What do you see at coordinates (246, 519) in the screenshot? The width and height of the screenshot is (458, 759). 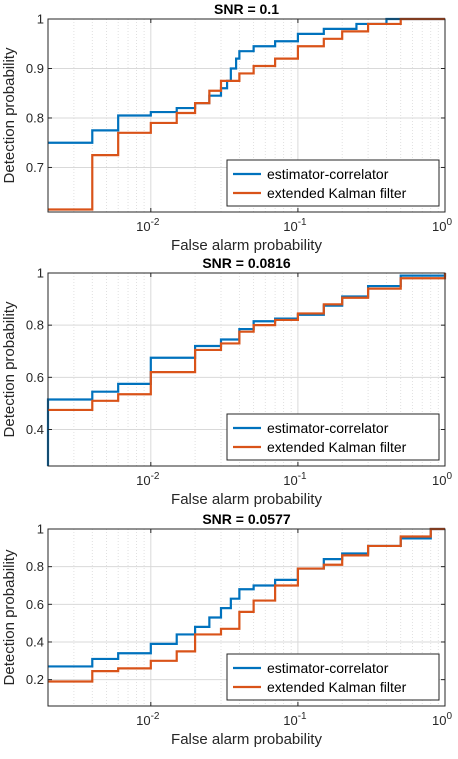 I see `chart-title: SNR = 0.0577` at bounding box center [246, 519].